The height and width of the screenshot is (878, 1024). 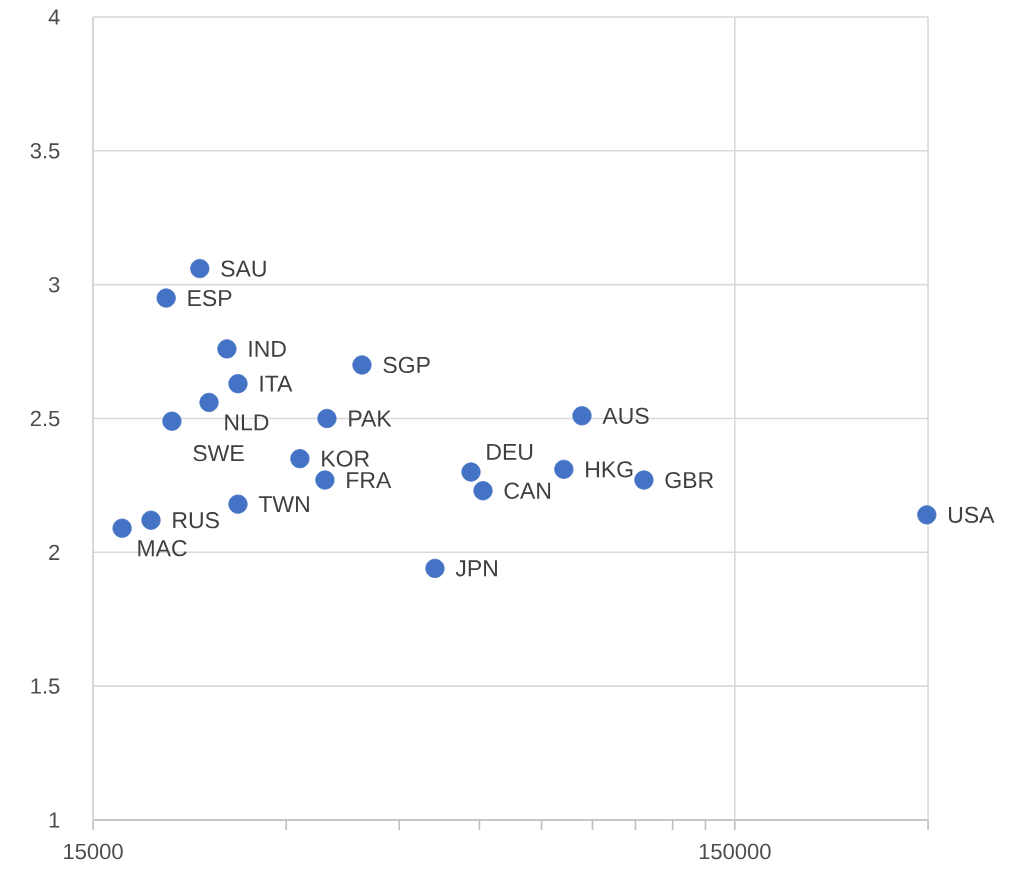 What do you see at coordinates (689, 480) in the screenshot?
I see `annotation: GBR` at bounding box center [689, 480].